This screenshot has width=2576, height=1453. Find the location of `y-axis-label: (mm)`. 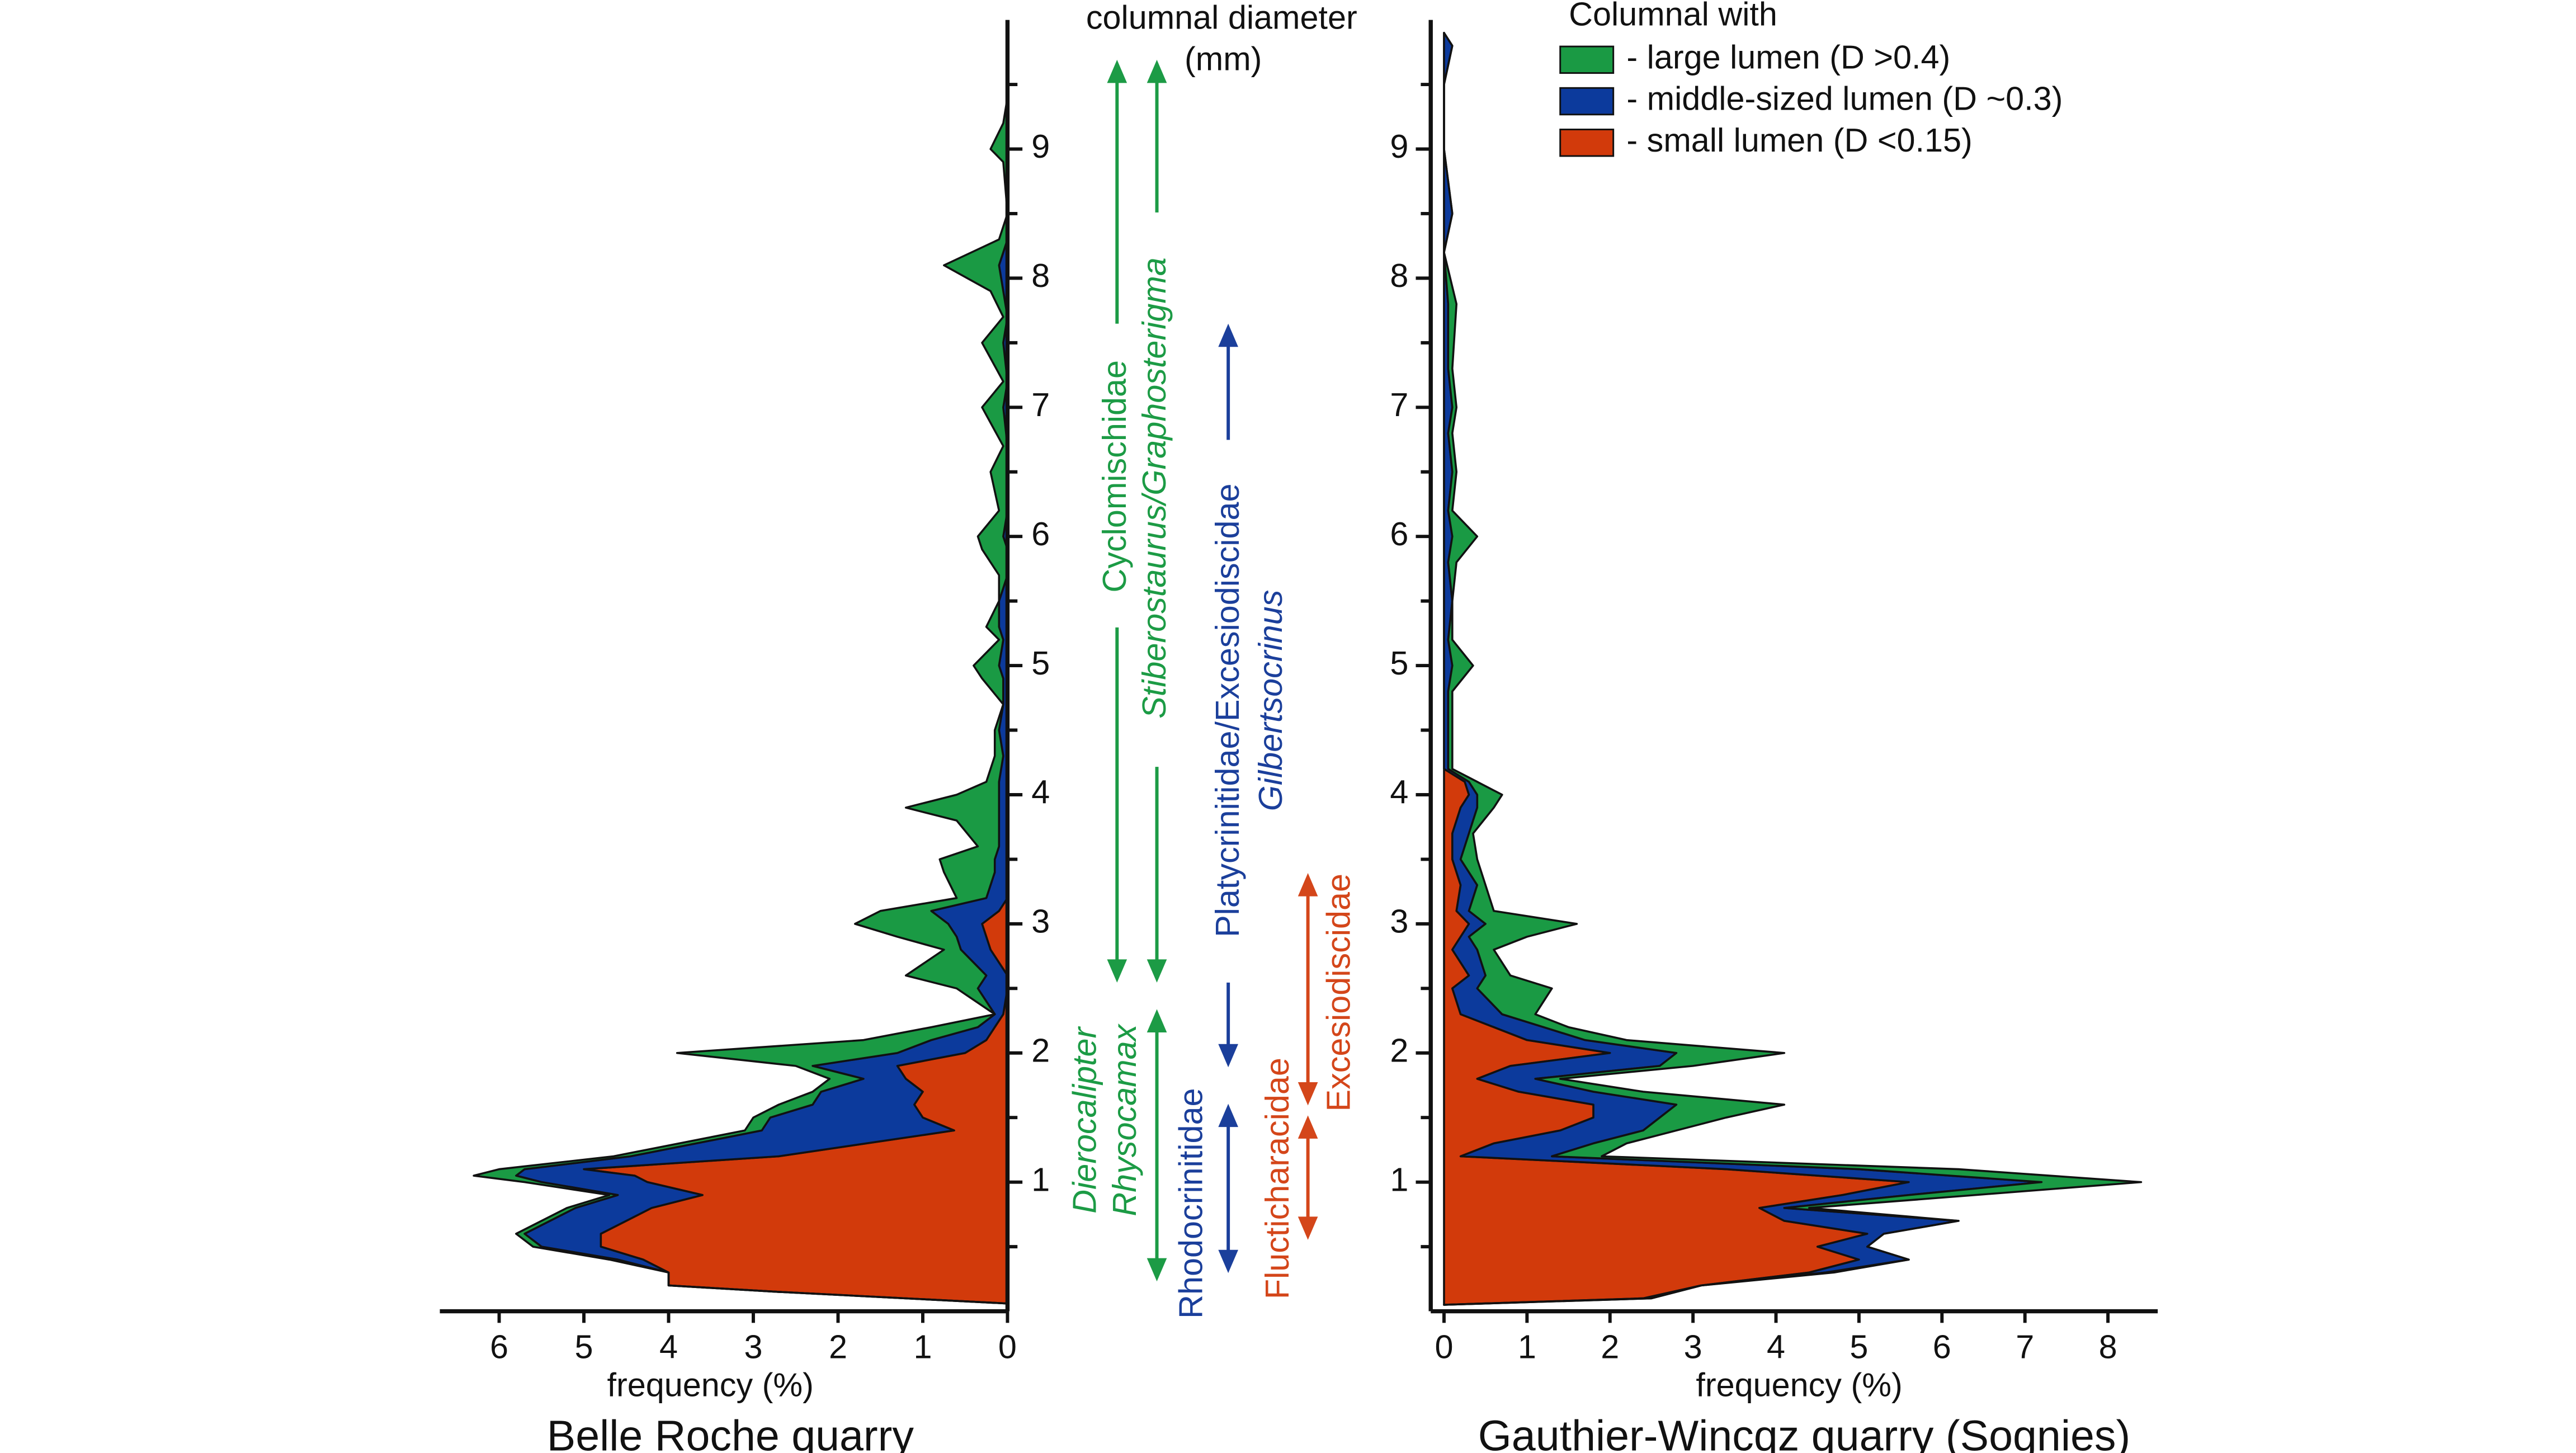

y-axis-label: (mm) is located at coordinates (1223, 58).